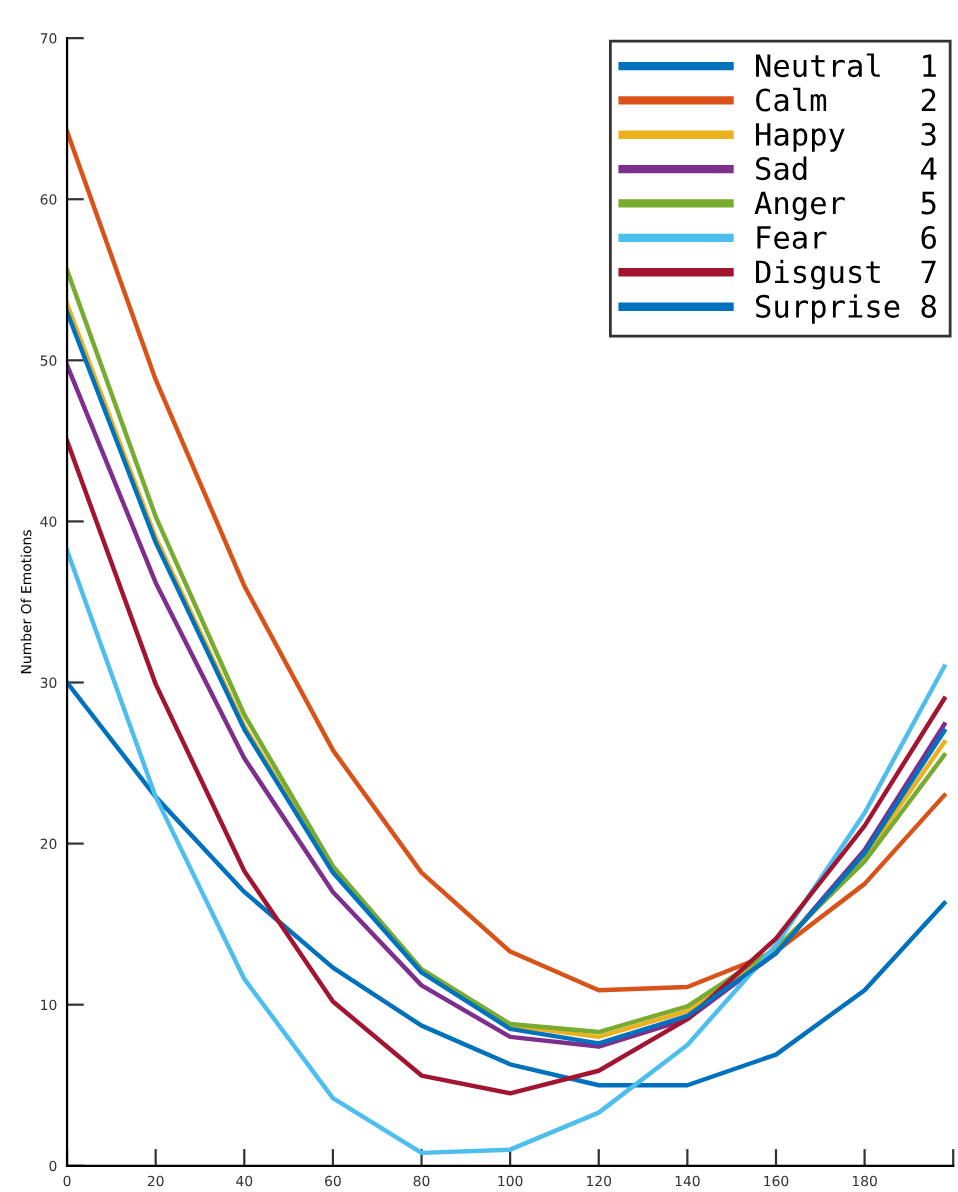  I want to click on legend-label: Happy 3, so click(846, 137).